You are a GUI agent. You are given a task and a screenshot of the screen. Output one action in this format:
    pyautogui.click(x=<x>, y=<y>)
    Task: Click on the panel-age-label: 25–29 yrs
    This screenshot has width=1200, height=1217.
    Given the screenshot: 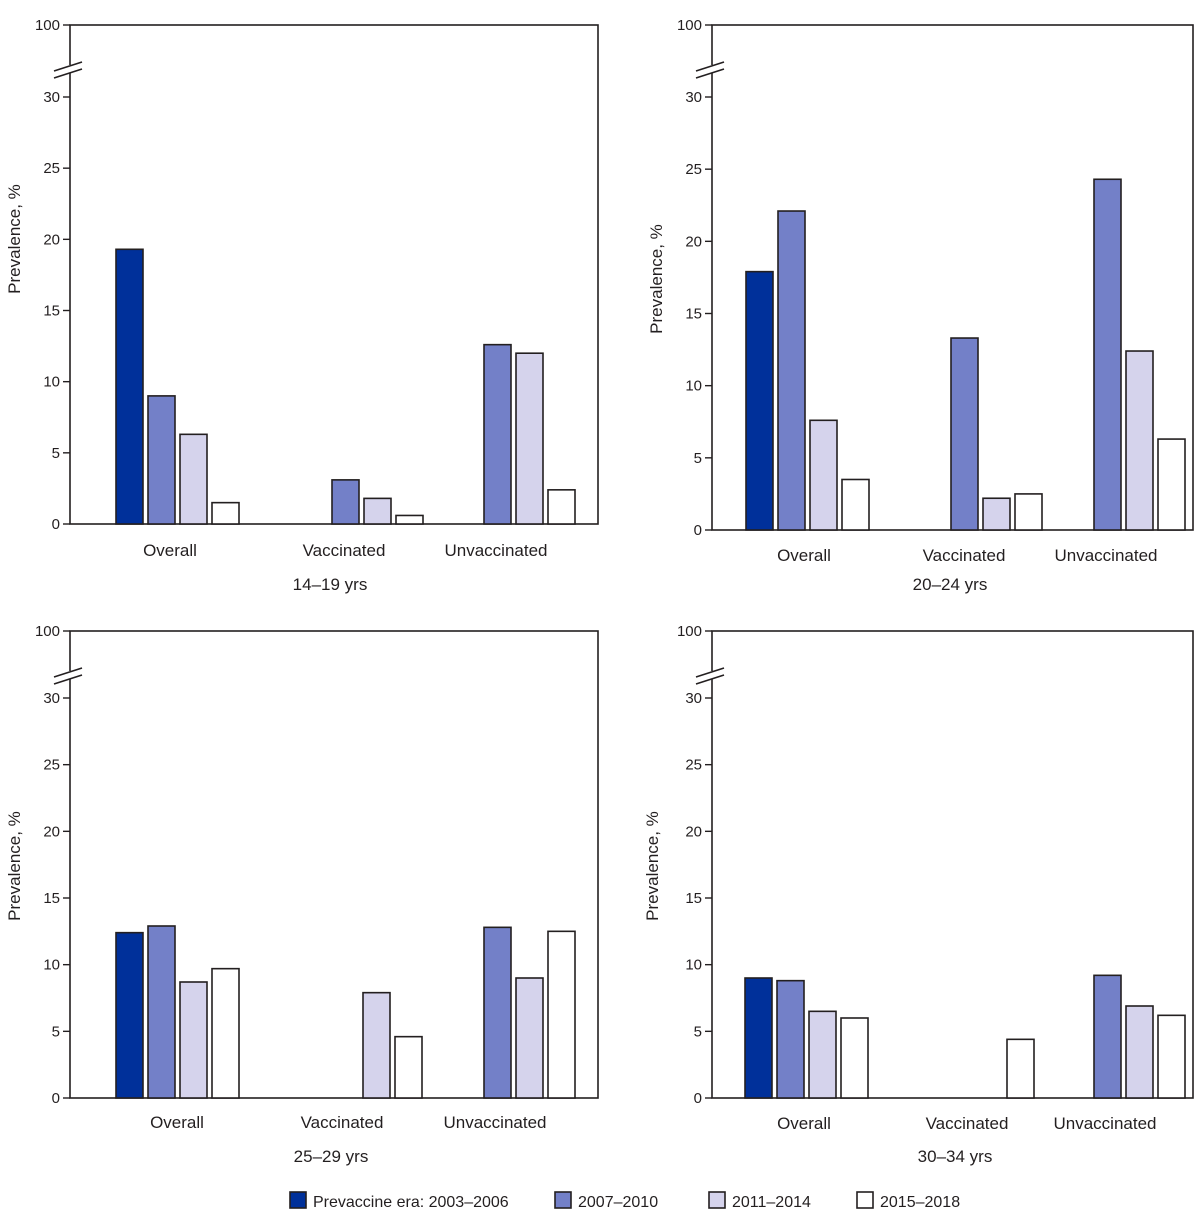 What is the action you would take?
    pyautogui.click(x=331, y=1156)
    